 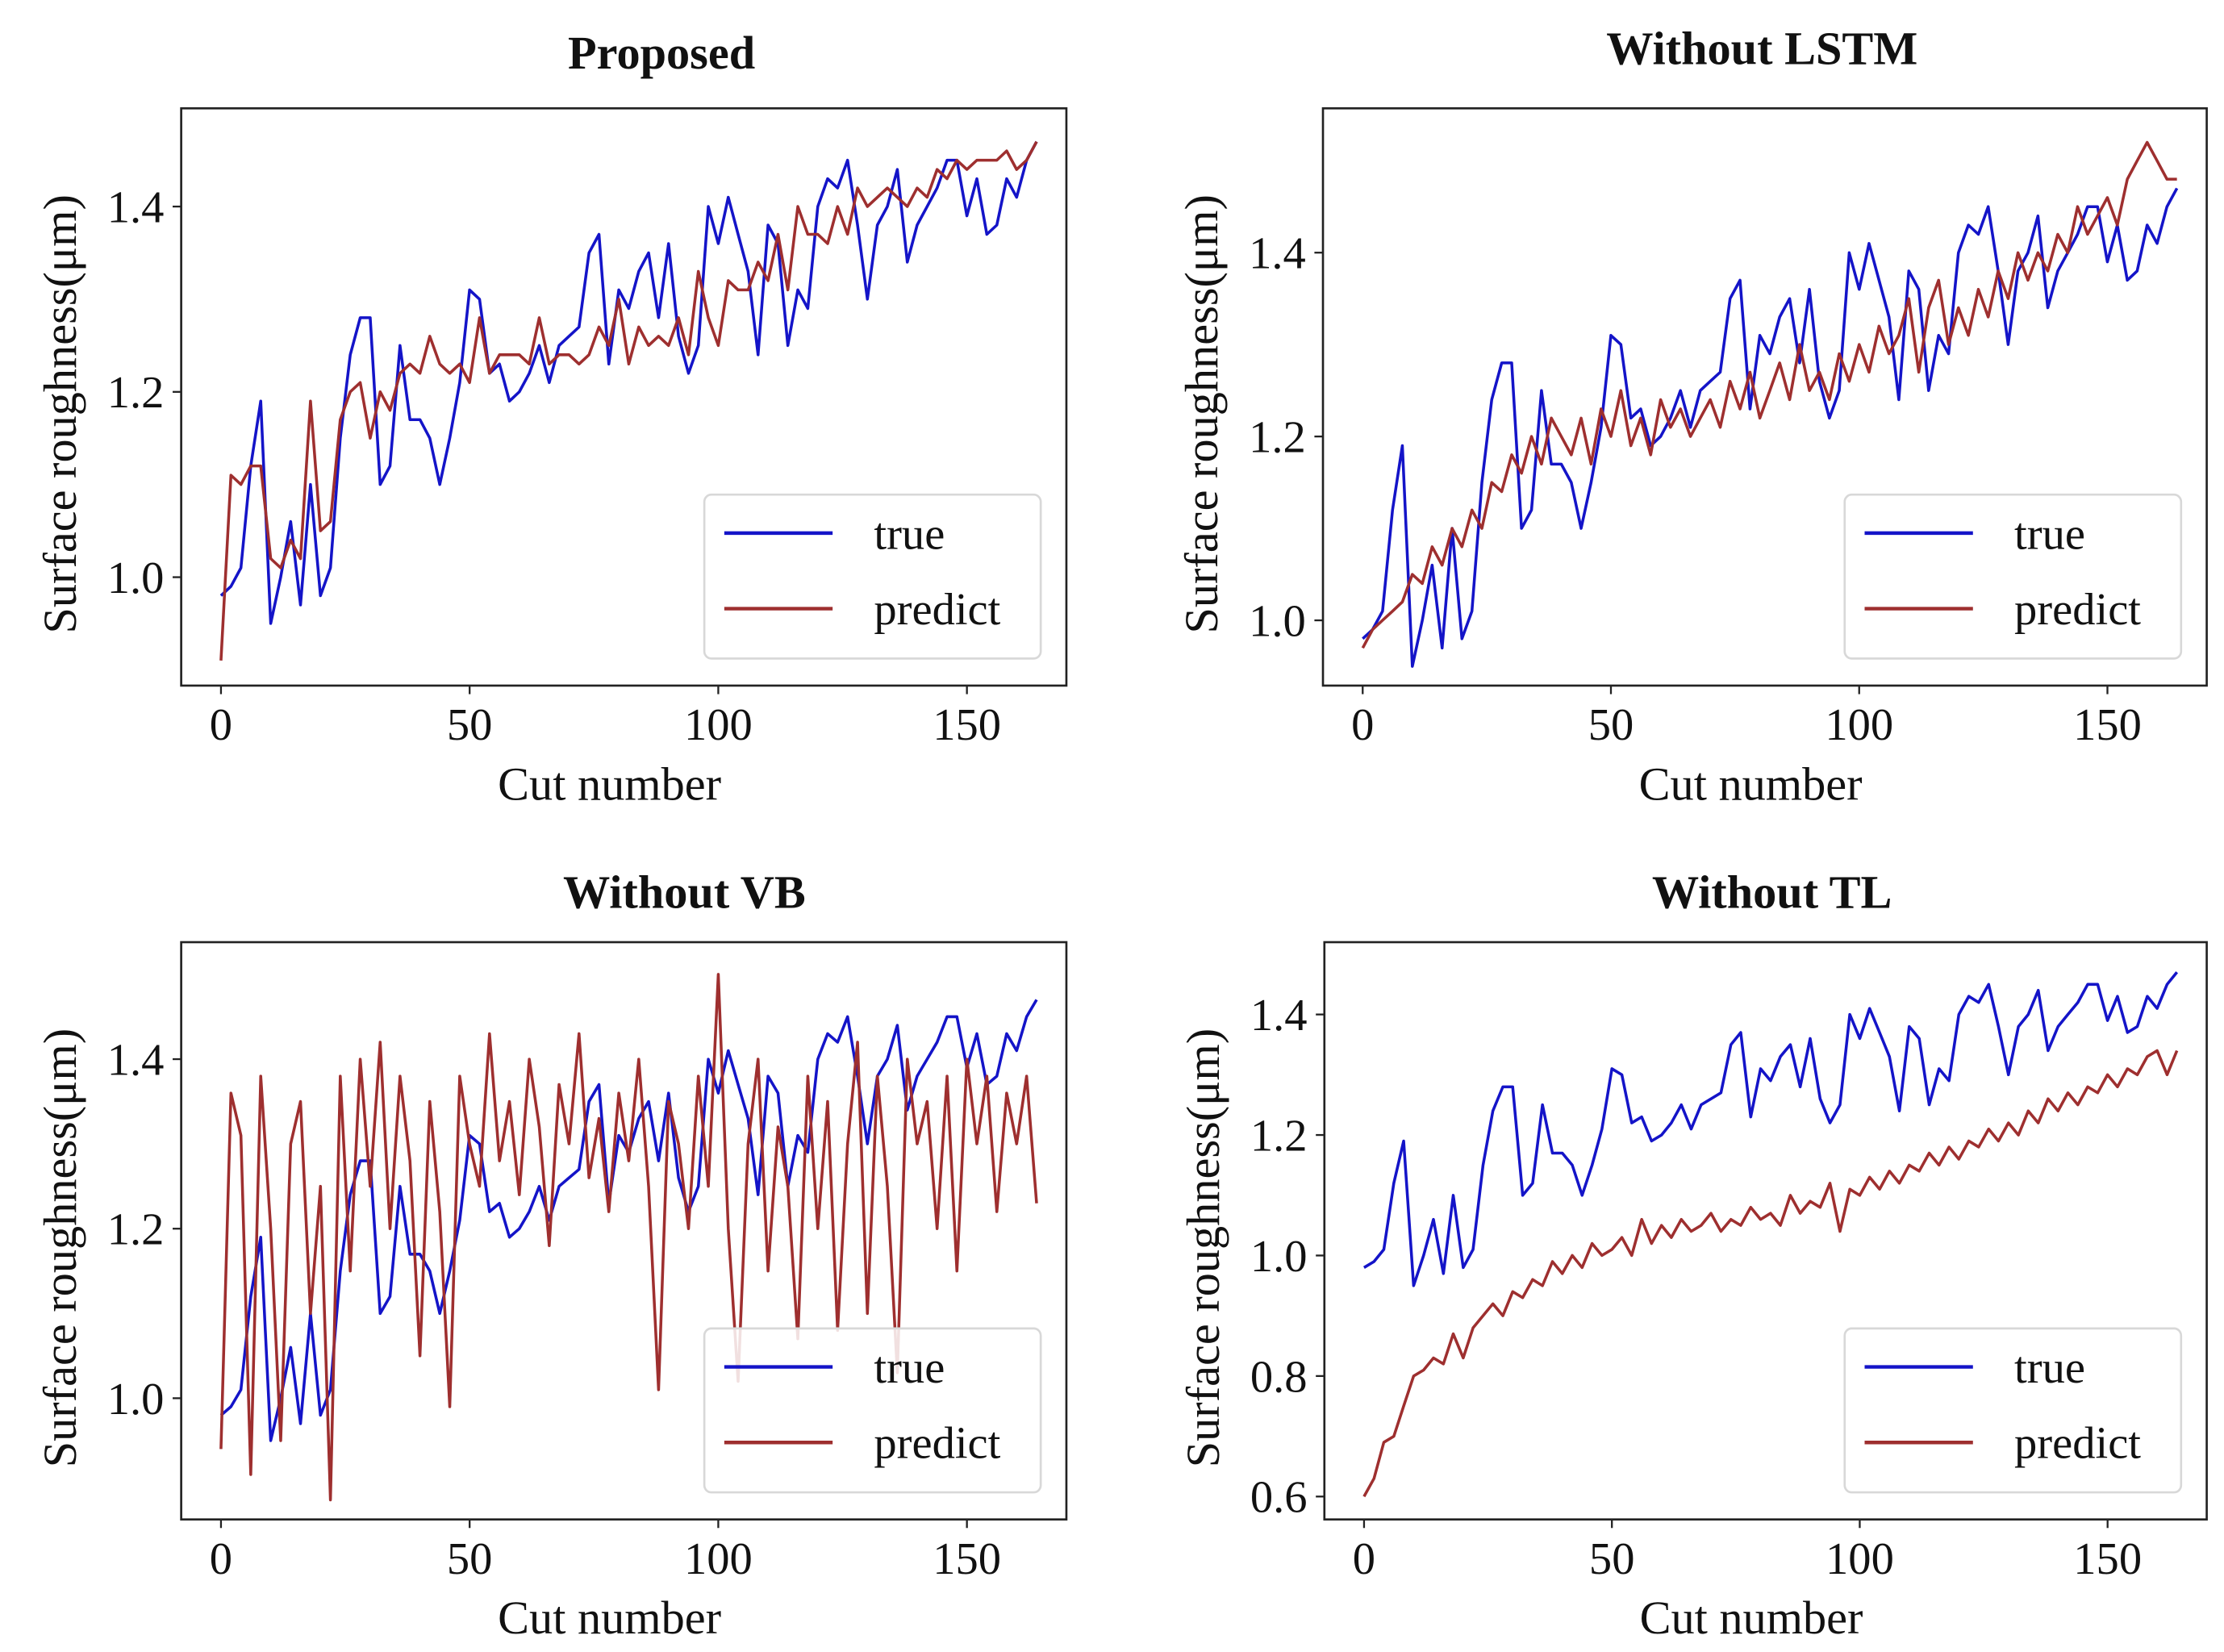 What do you see at coordinates (1761, 49) in the screenshot?
I see `chart-title: Without LSTM` at bounding box center [1761, 49].